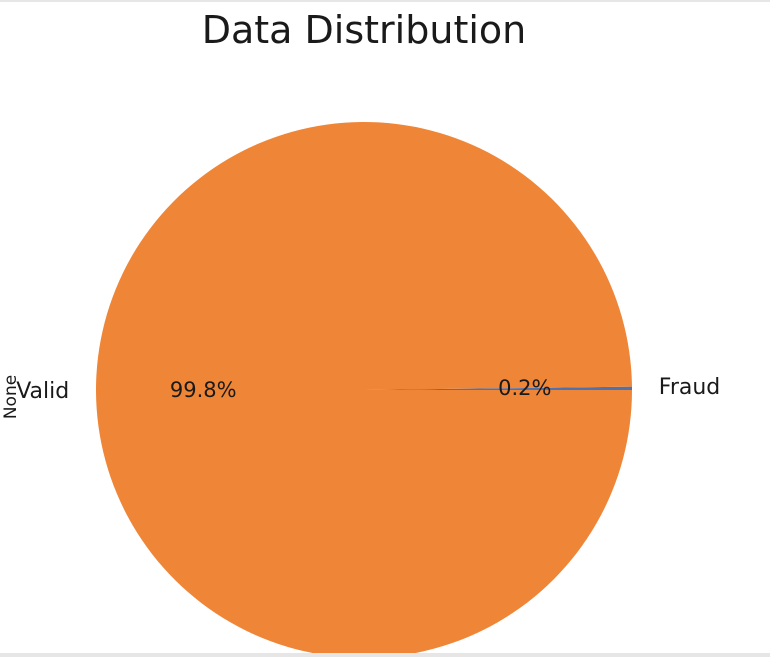  I want to click on top-border, so click(385, 1).